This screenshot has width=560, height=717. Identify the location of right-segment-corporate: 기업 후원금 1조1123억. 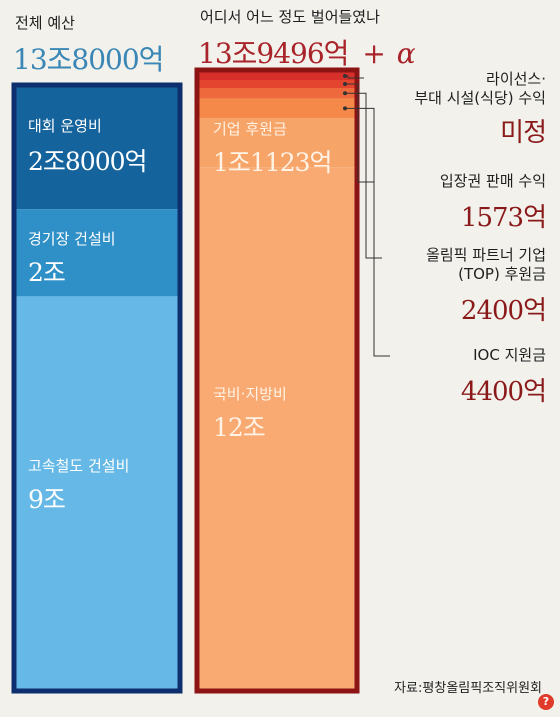
(273, 148).